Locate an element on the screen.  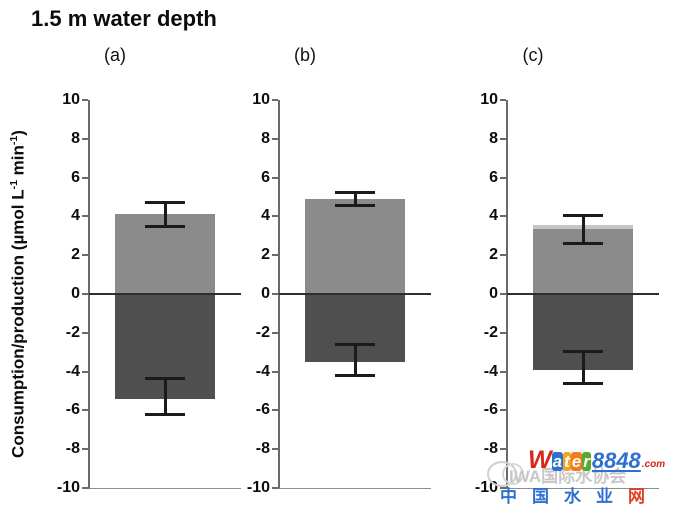
watermark-chinese-char: 网 is located at coordinates (636, 496).